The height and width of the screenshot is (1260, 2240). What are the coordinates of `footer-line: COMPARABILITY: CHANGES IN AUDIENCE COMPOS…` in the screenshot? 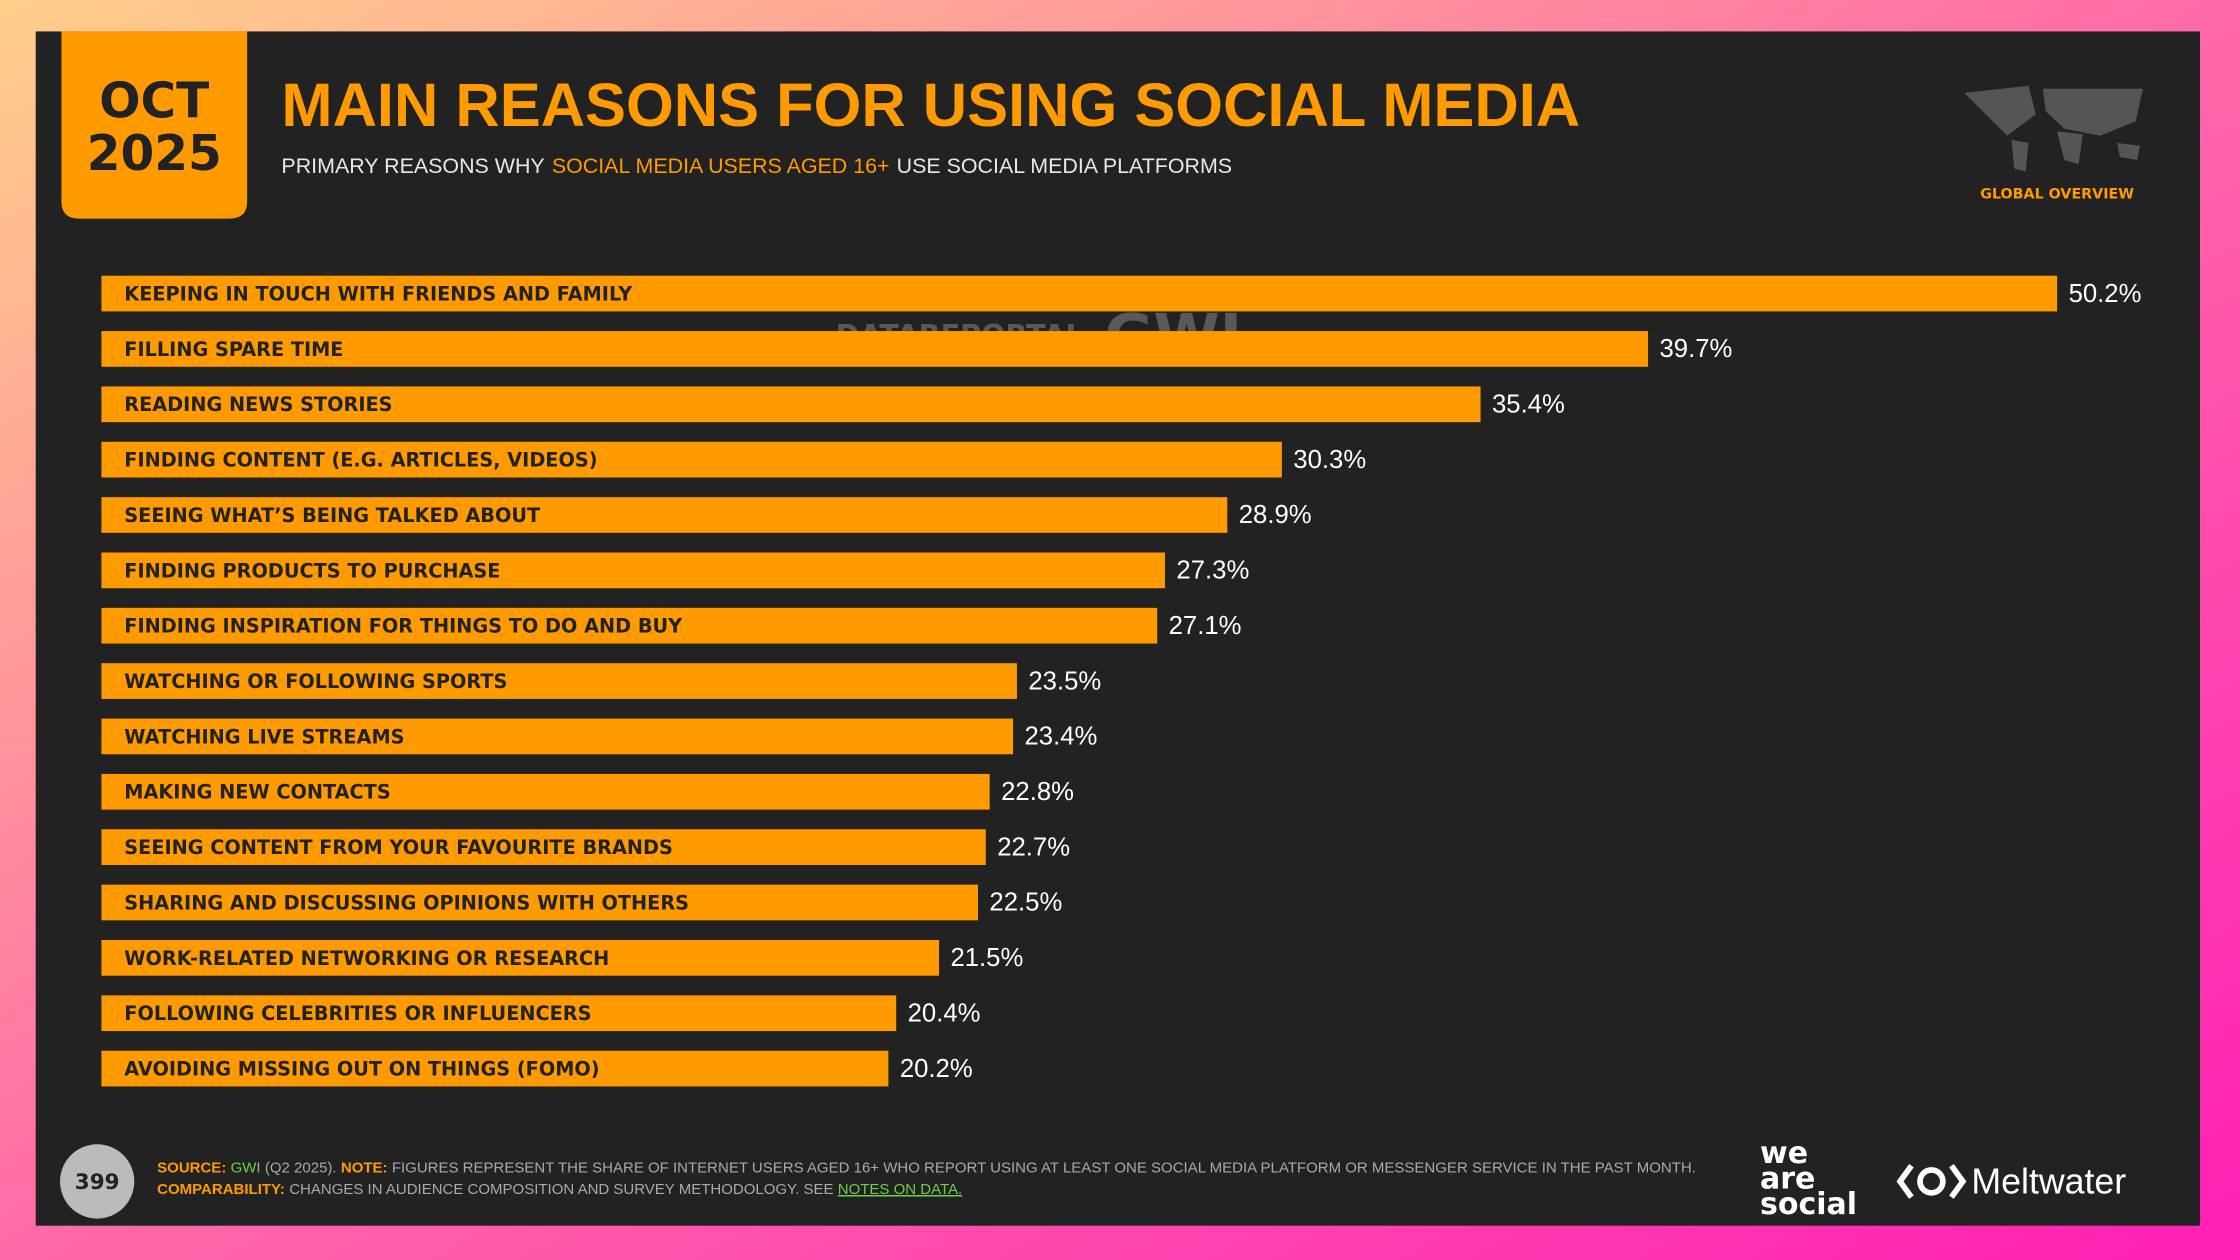 It's located at (559, 1189).